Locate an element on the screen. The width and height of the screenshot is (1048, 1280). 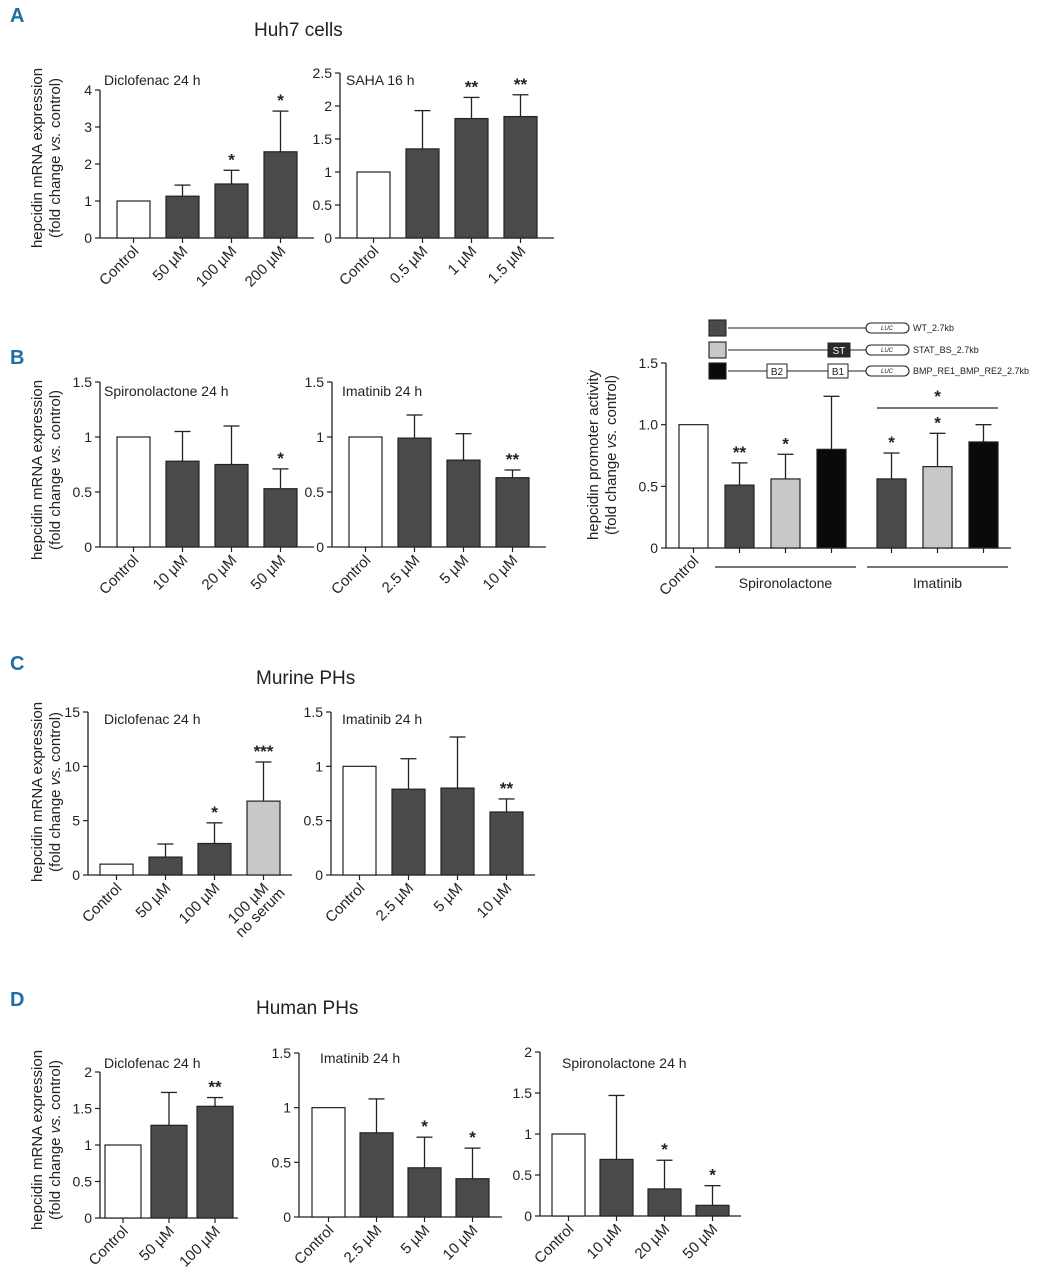
bmp-site-label: B2 is located at coordinates (777, 372).